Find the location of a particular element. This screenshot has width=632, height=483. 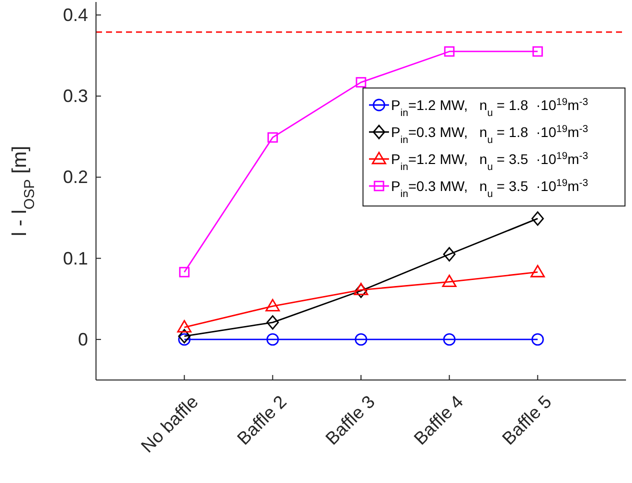

legend-label: P$_{in}$=1.2 MW, n$_{u}$ = 1.8 ·10$^{19}$m$^{-3}$ is located at coordinates (489, 107).